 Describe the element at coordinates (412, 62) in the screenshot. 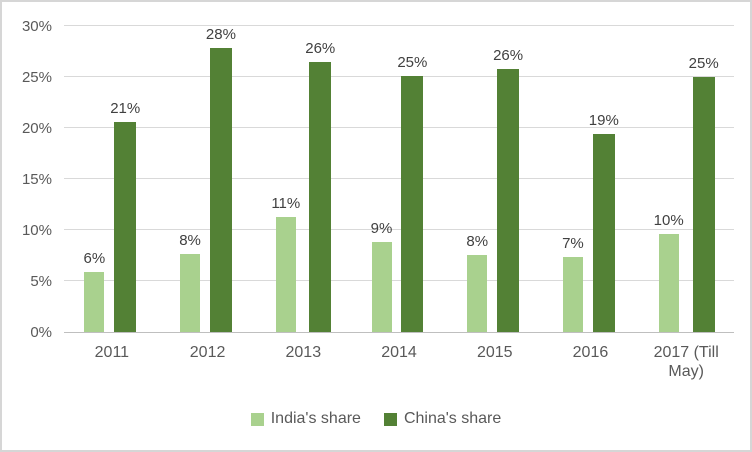

I see `data-label-china-s-share-2014: 25%` at that location.